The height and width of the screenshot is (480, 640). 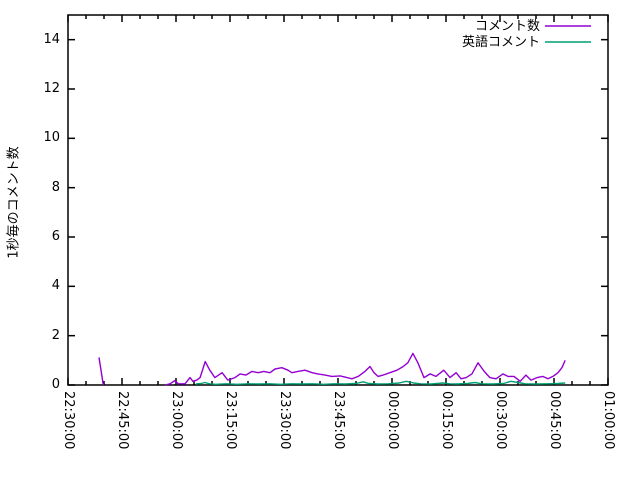 What do you see at coordinates (608, 420) in the screenshot?
I see `x-tick-label: 01:00:00` at bounding box center [608, 420].